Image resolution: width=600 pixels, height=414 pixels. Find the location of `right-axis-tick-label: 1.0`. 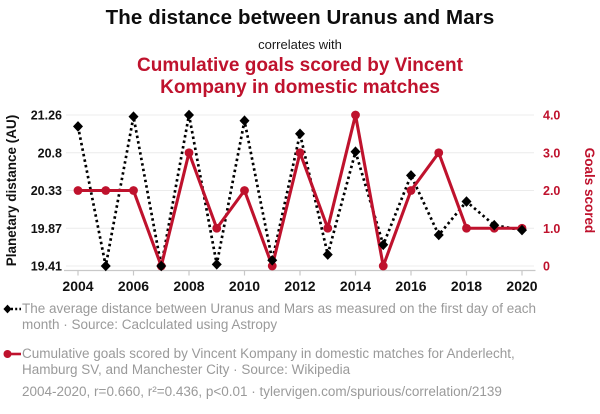

right-axis-tick-label: 1.0 is located at coordinates (551, 229).